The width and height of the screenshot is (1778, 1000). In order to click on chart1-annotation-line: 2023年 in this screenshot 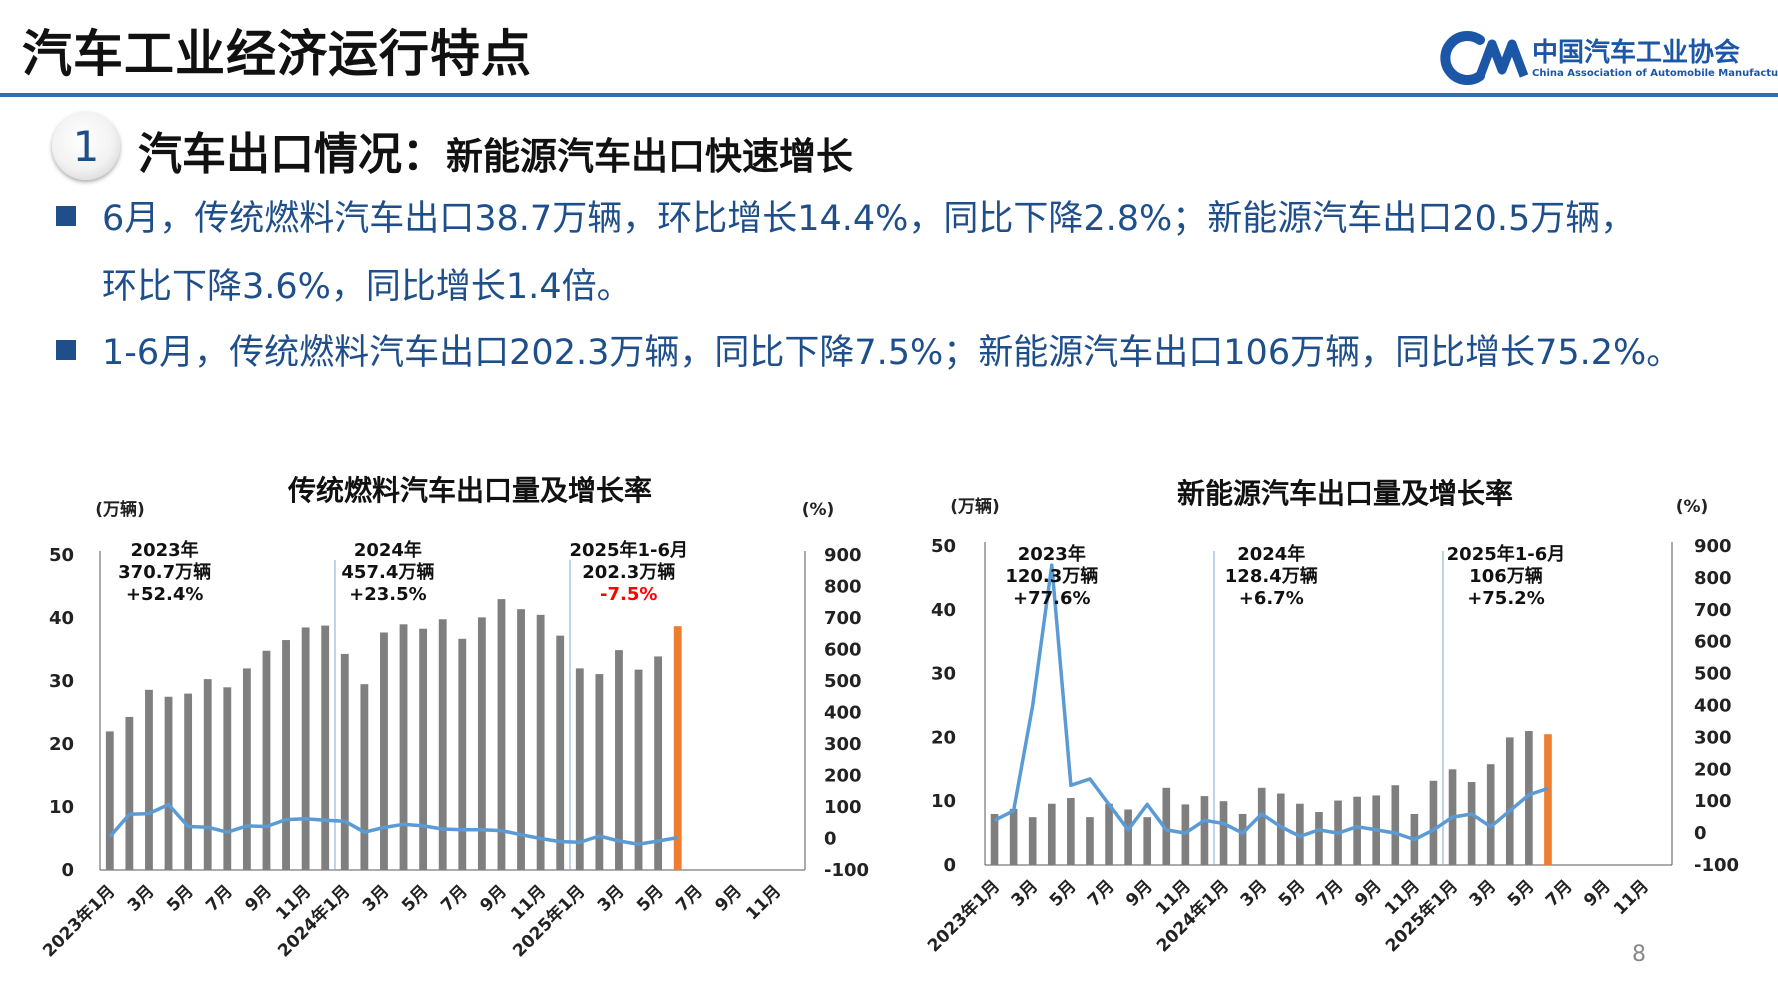, I will do `click(165, 550)`.